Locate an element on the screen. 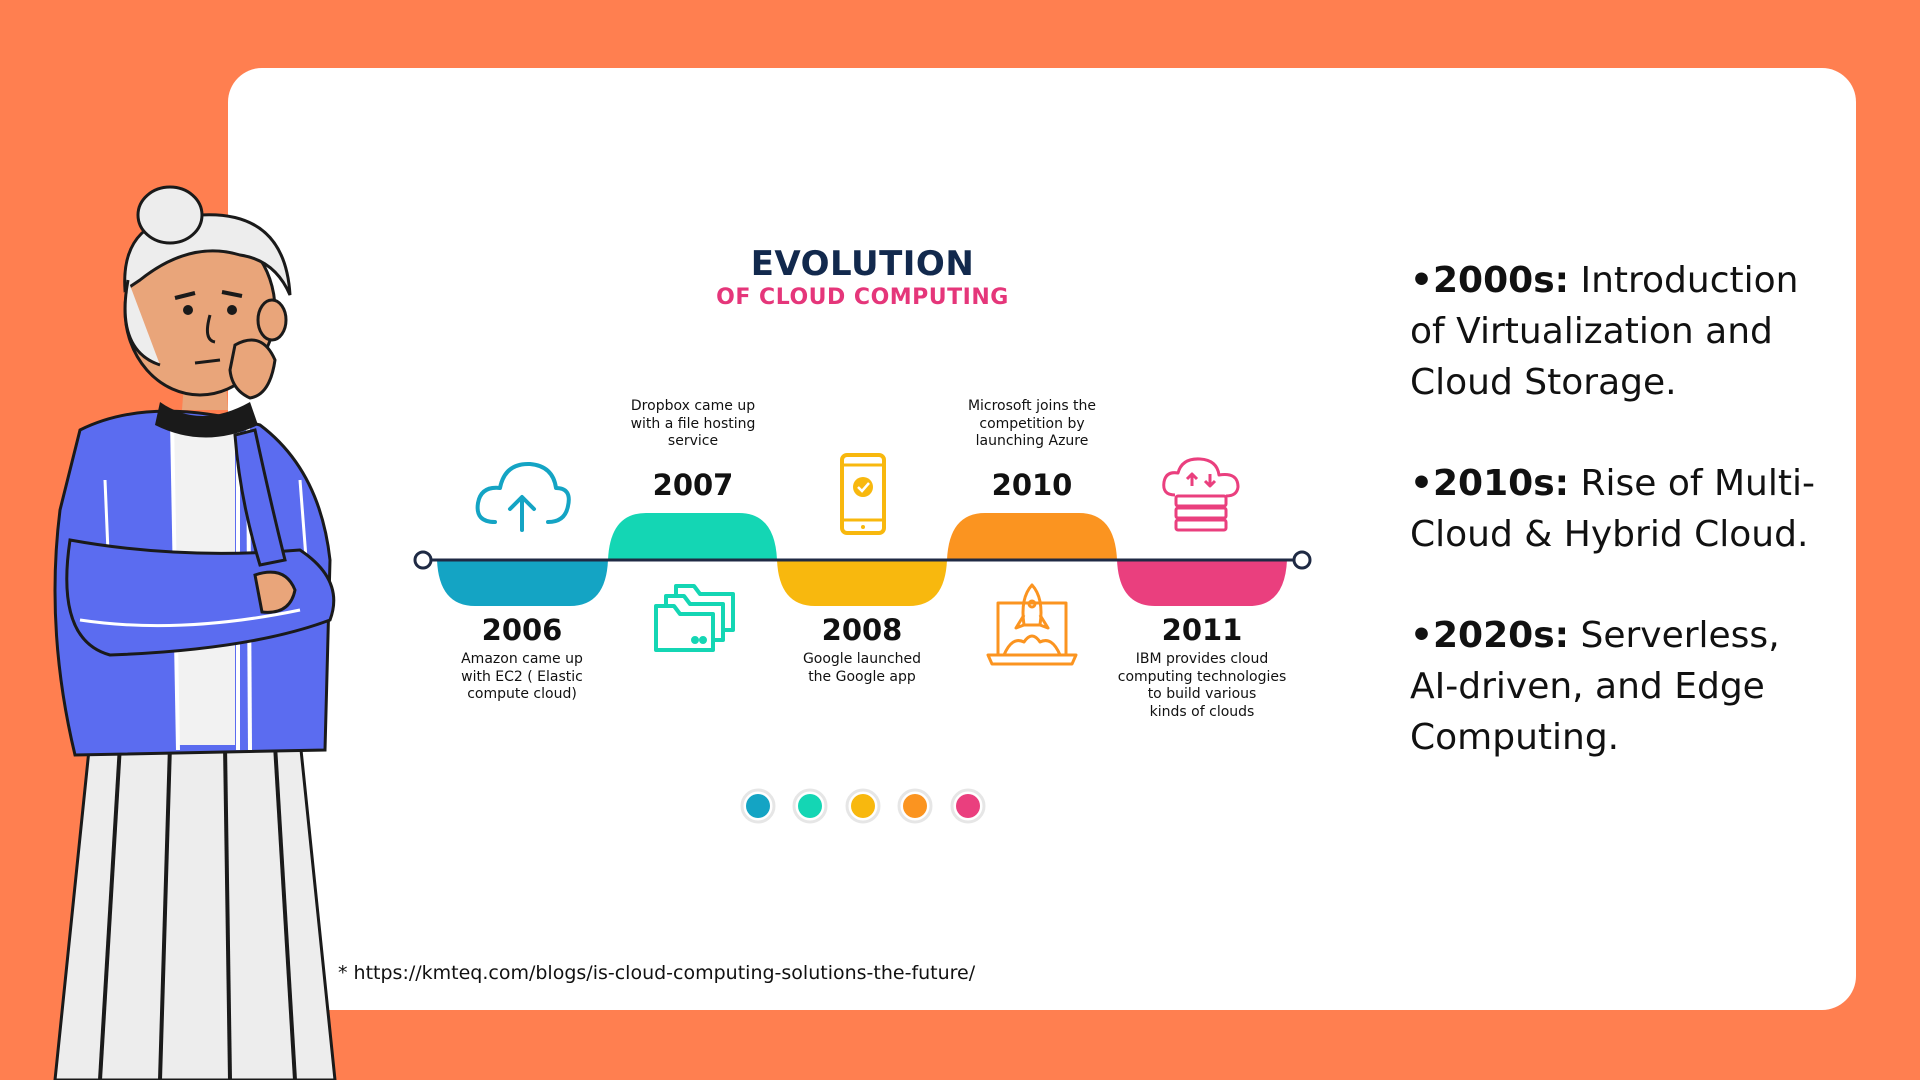  hump-2006 is located at coordinates (522, 583).